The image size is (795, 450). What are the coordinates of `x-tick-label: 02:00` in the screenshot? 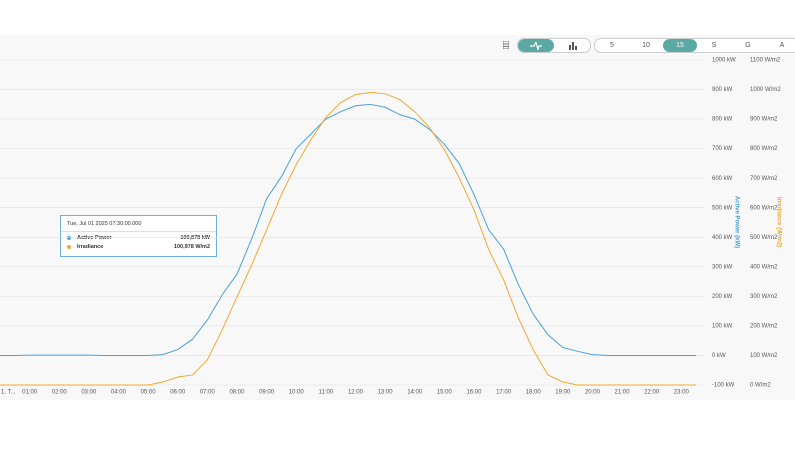 It's located at (60, 393).